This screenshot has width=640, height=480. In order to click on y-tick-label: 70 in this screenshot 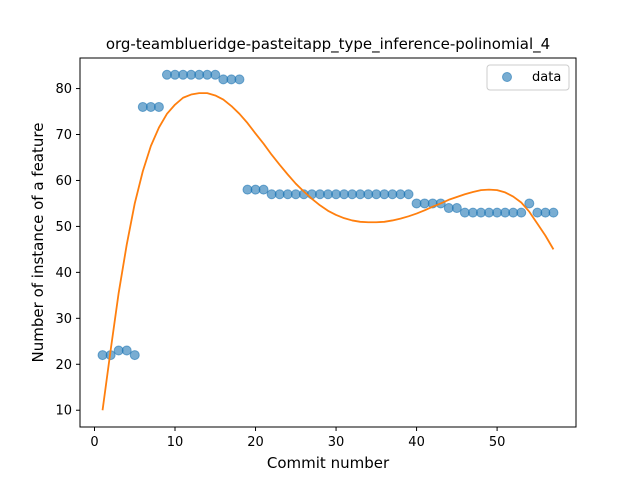, I will do `click(63, 135)`.